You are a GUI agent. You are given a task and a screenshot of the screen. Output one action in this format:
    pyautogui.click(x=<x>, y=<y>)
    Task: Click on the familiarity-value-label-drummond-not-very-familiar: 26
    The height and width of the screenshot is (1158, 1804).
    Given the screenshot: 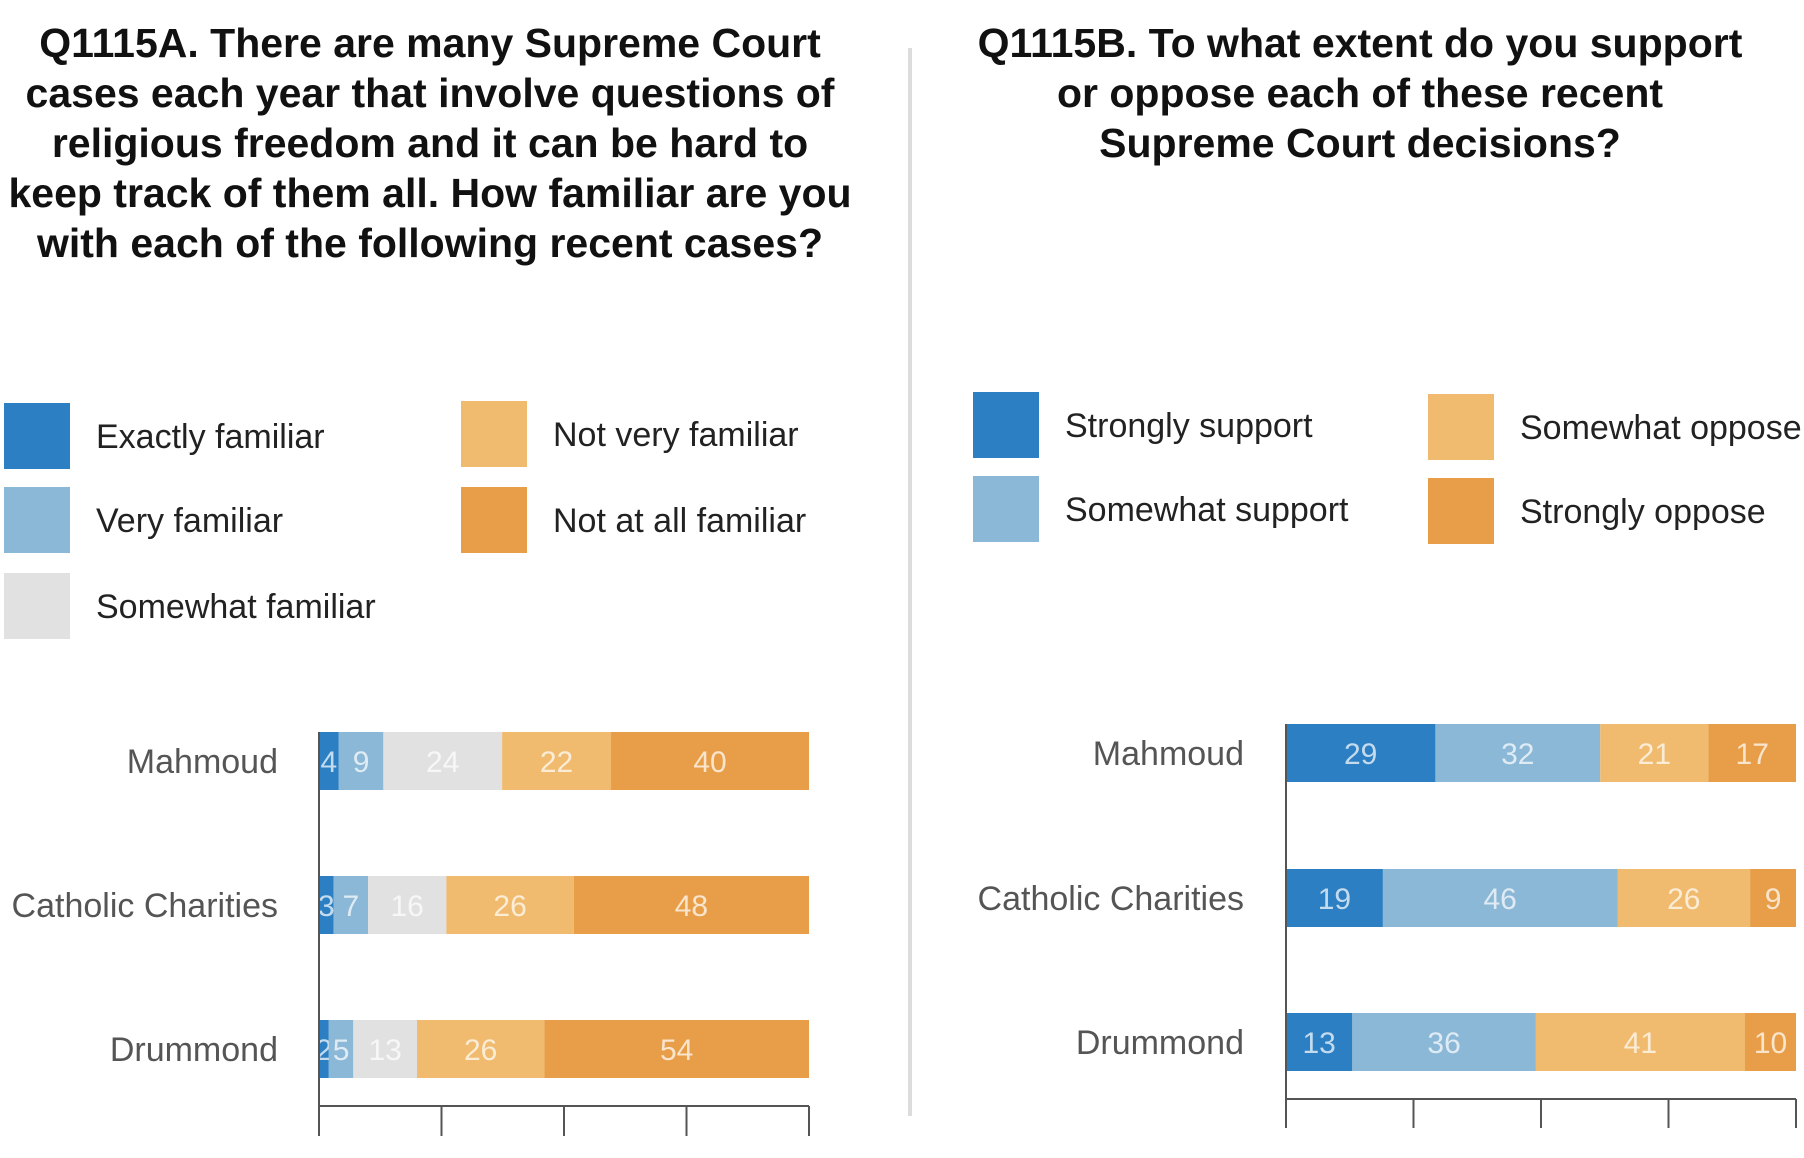 What is the action you would take?
    pyautogui.click(x=480, y=1050)
    